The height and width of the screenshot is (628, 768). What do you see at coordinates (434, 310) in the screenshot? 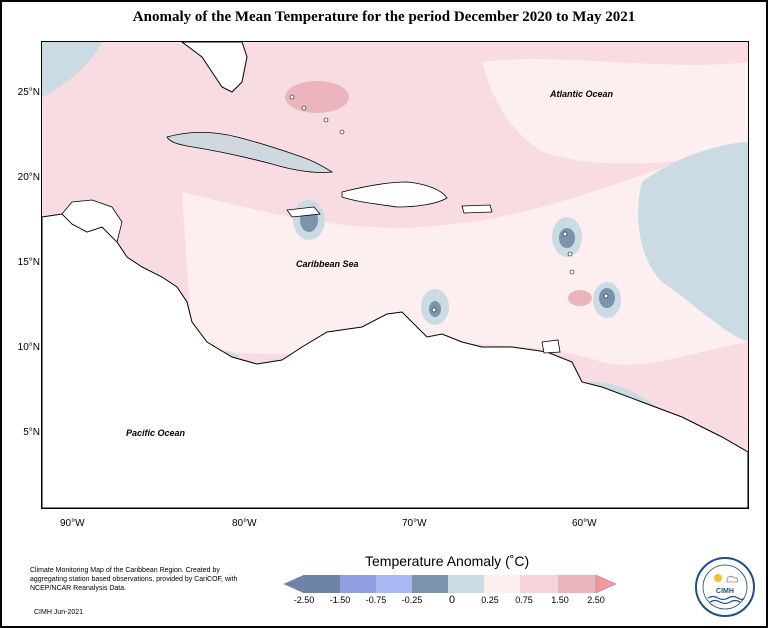
I see `land-aruba` at bounding box center [434, 310].